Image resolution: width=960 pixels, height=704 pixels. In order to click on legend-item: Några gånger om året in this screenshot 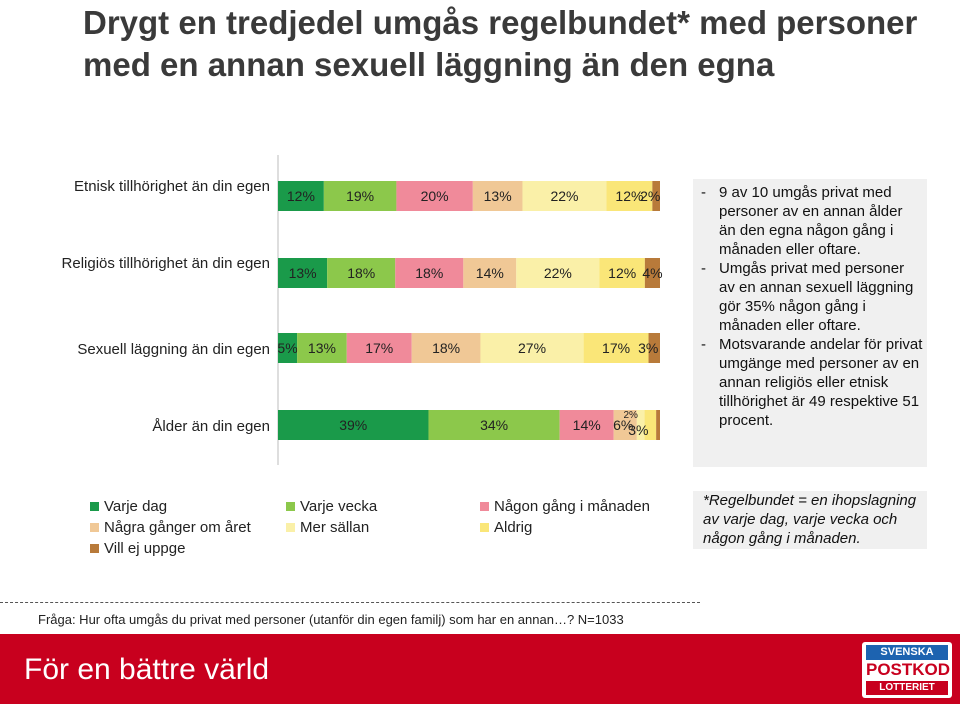, I will do `click(170, 527)`.